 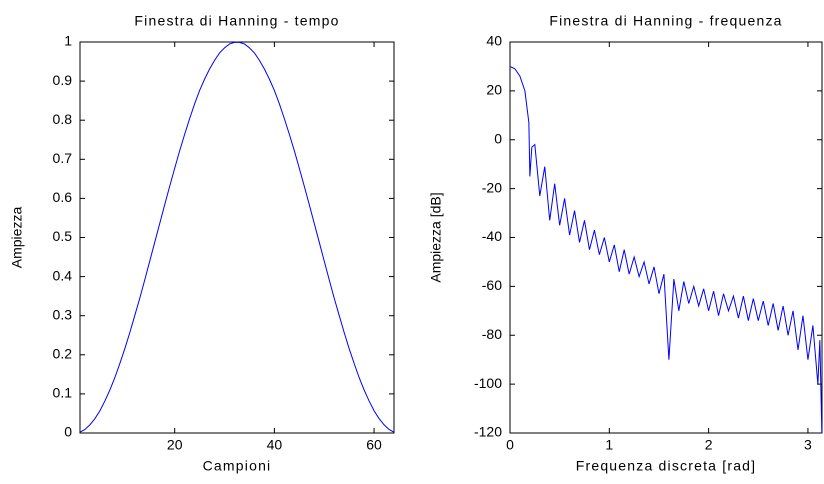 What do you see at coordinates (488, 383) in the screenshot?
I see `y-tick-label: -100` at bounding box center [488, 383].